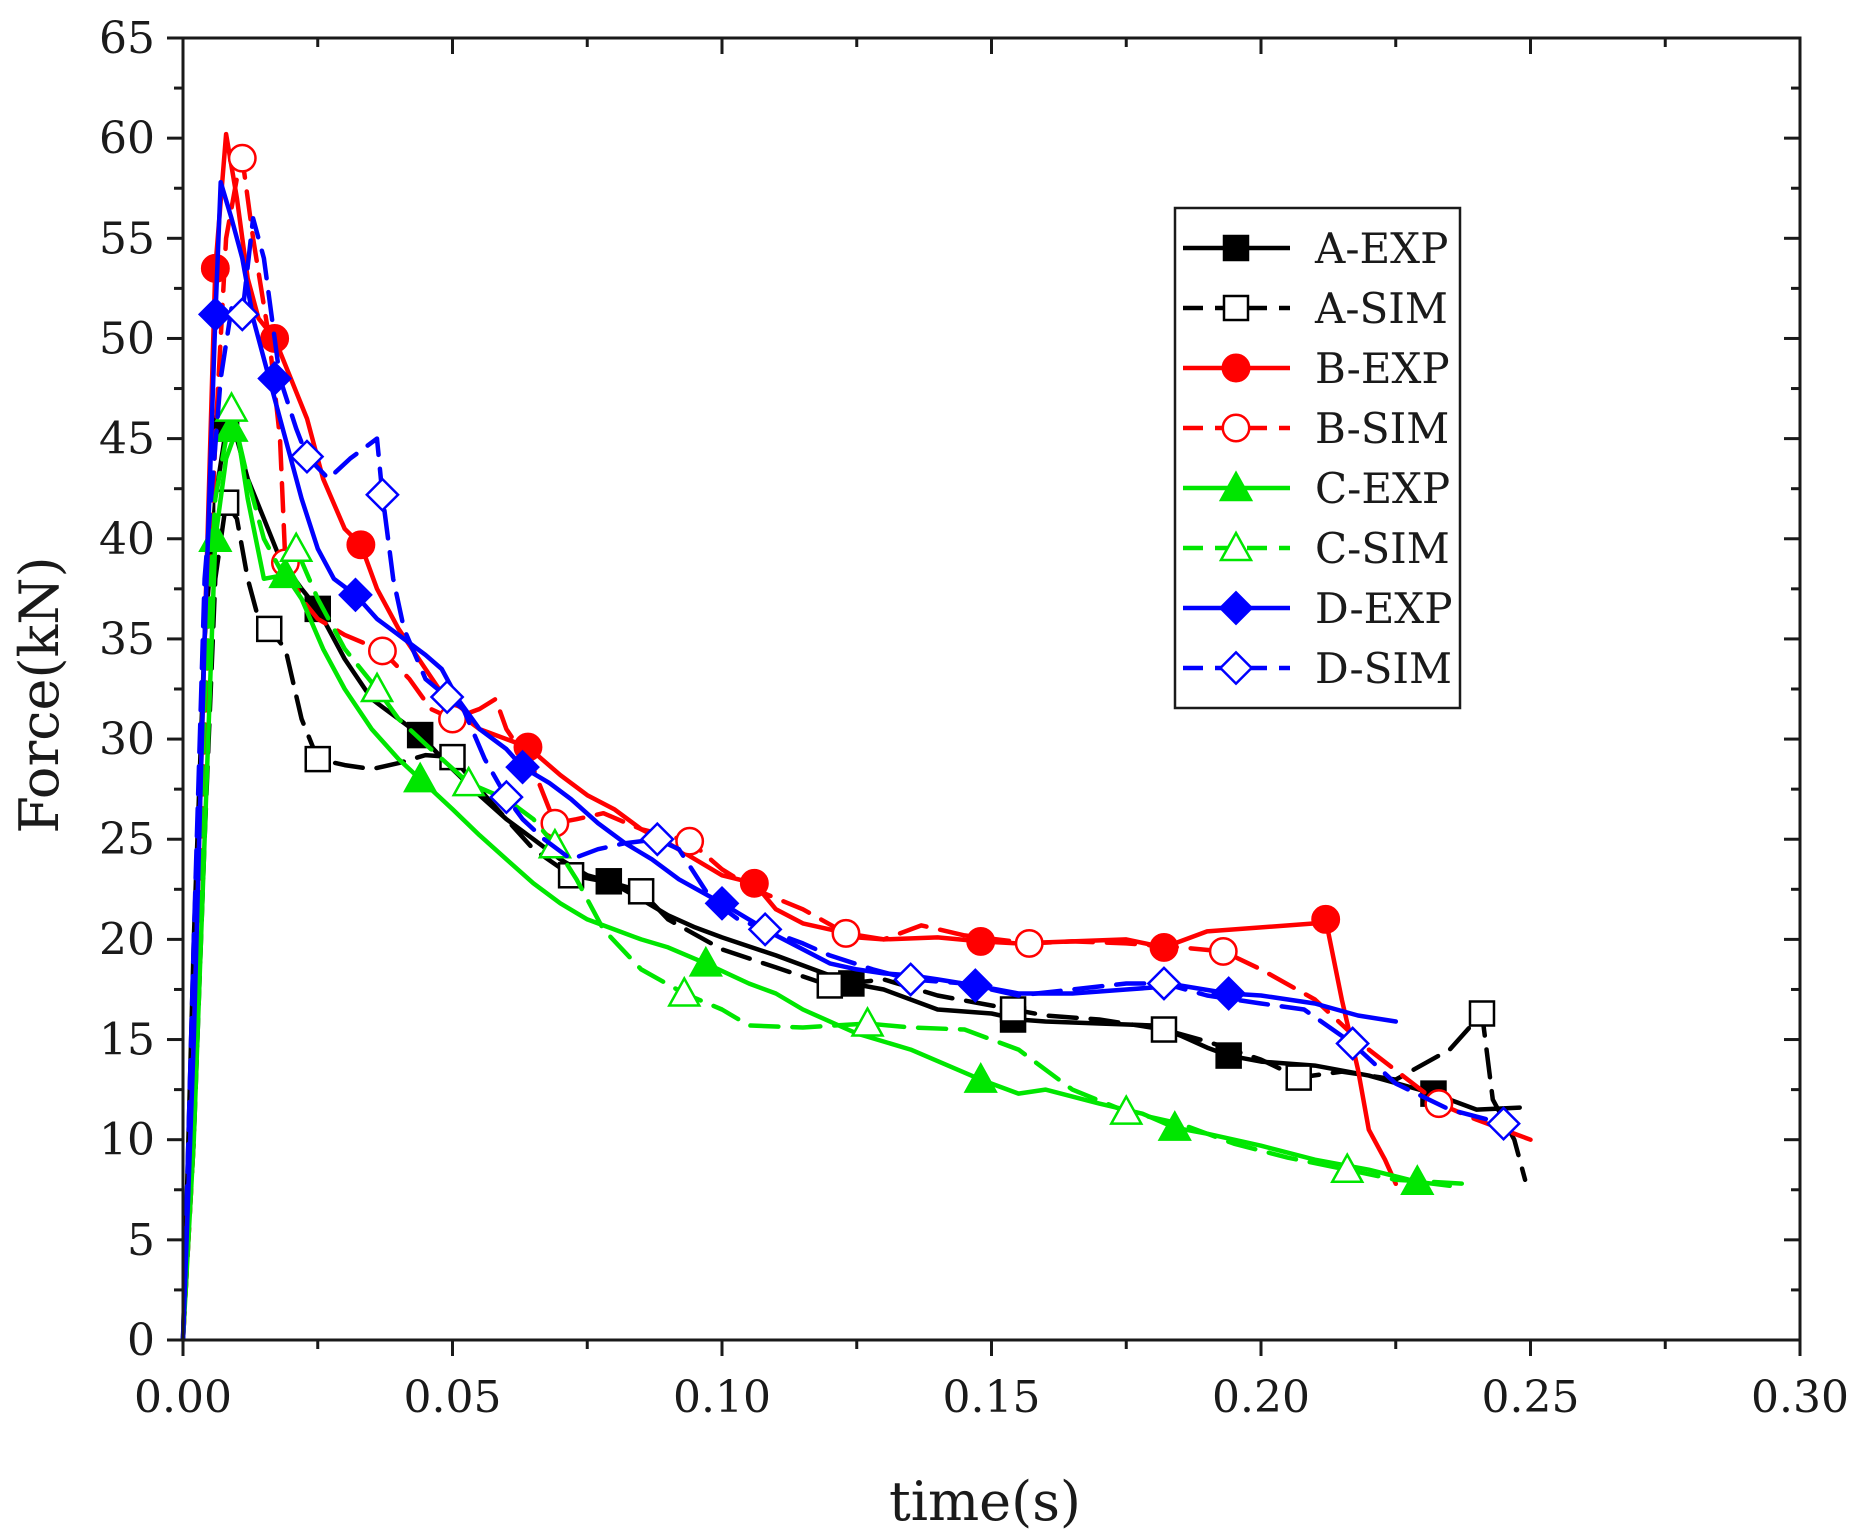  I want to click on legend-box, so click(1317, 458).